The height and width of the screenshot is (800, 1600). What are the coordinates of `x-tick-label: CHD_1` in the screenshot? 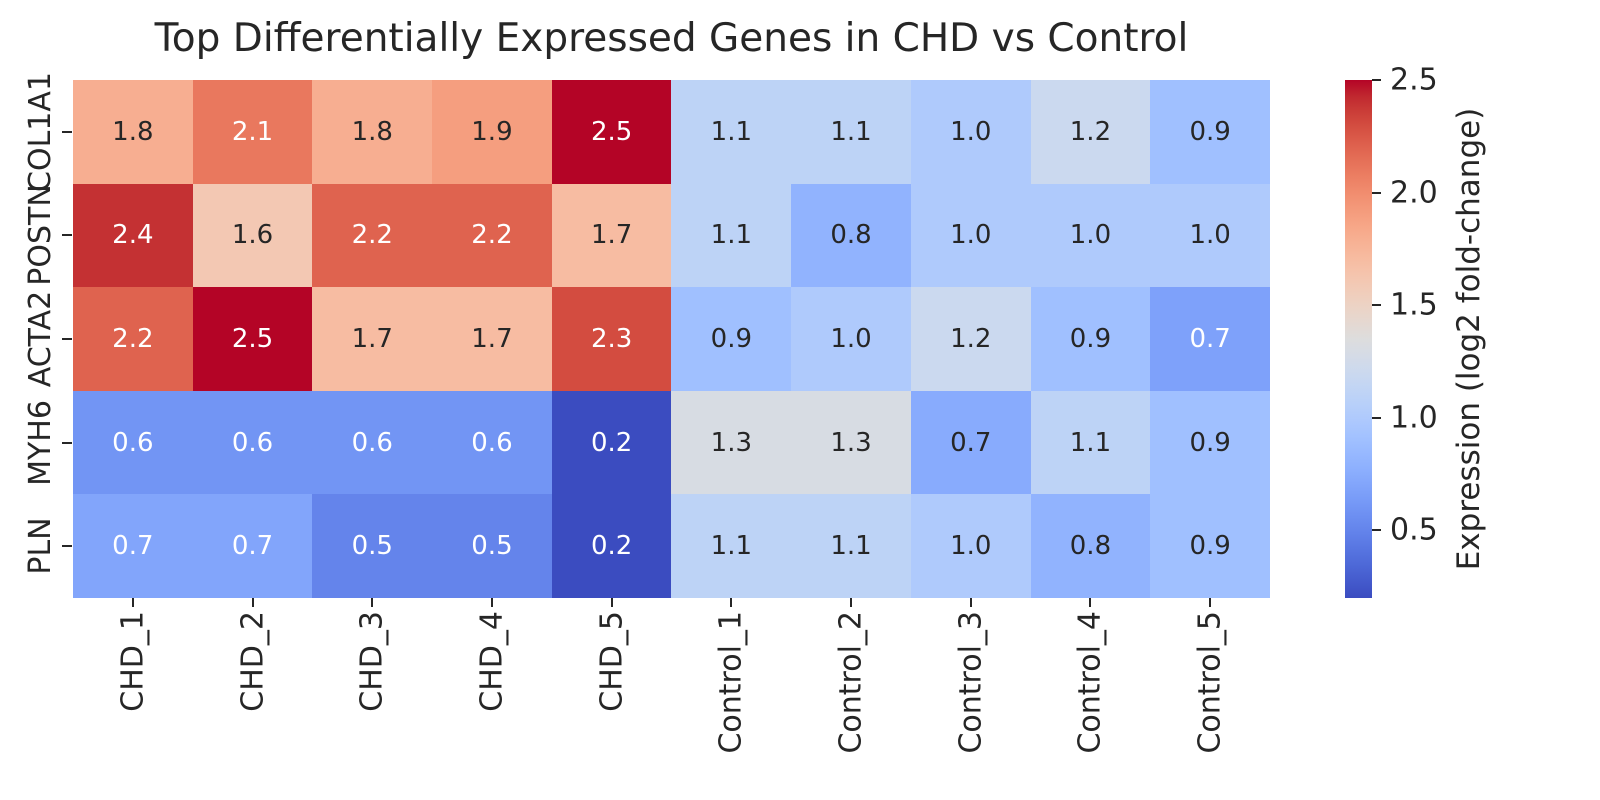 It's located at (133, 661).